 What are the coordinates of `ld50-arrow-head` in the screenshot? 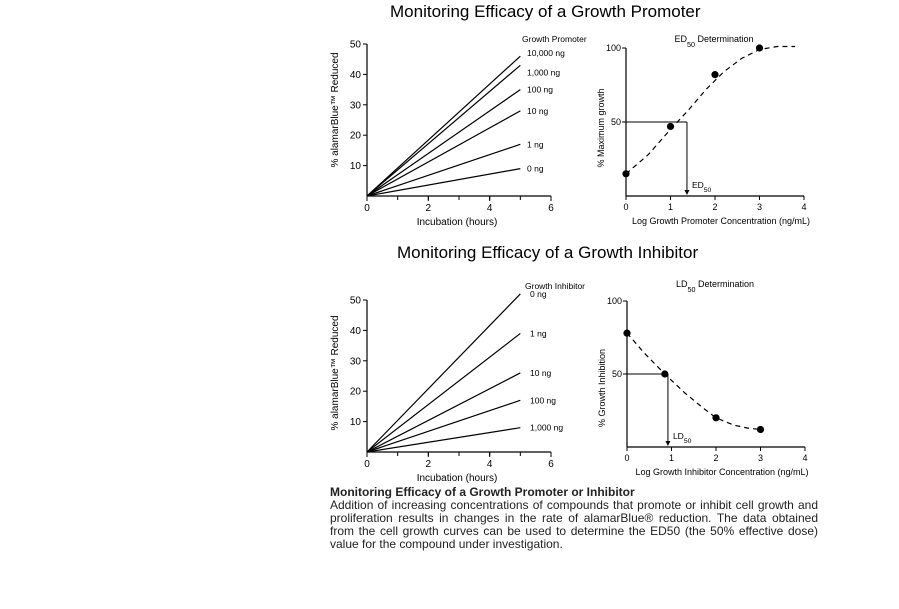 It's located at (668, 443).